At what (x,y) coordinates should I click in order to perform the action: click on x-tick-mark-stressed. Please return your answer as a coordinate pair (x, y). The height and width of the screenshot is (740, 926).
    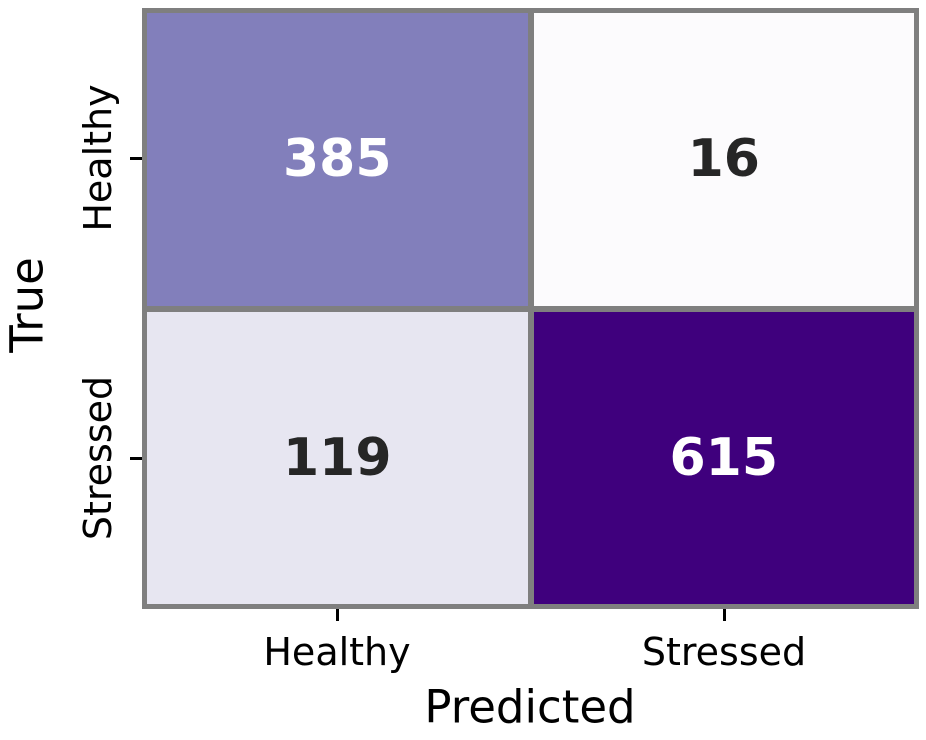
    Looking at the image, I should click on (724, 615).